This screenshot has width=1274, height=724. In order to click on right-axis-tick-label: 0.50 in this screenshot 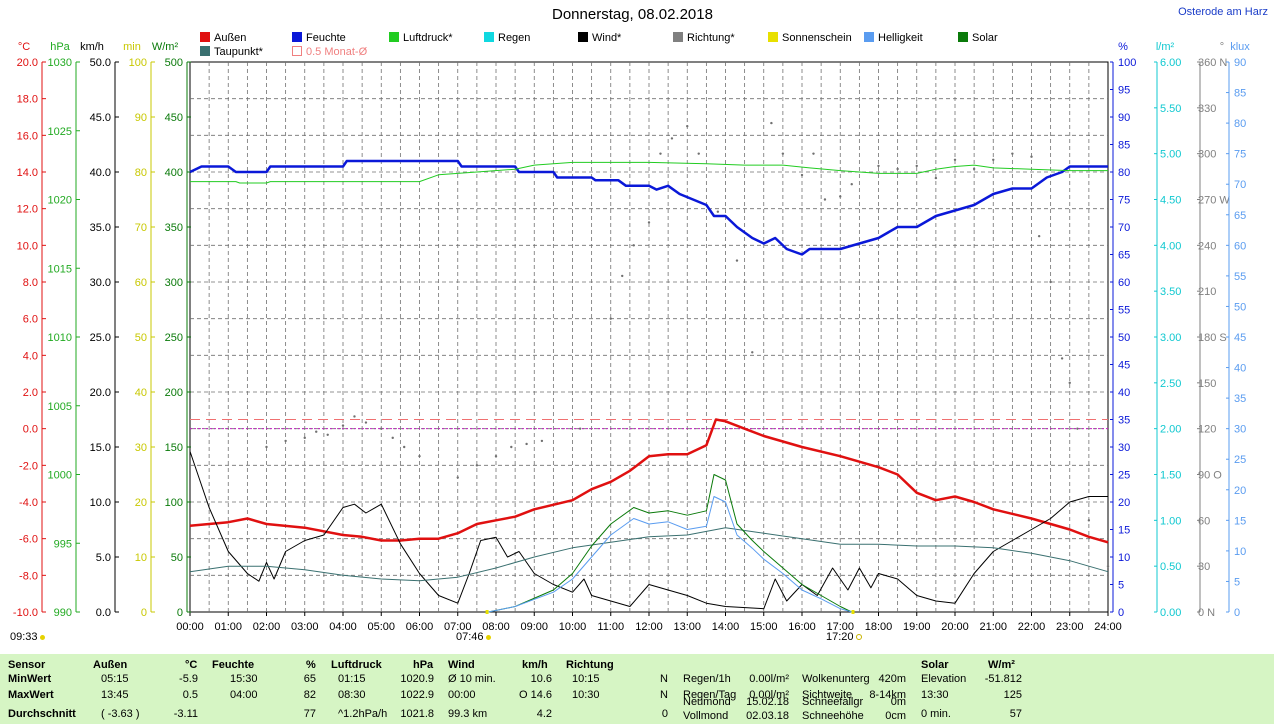, I will do `click(1170, 567)`.